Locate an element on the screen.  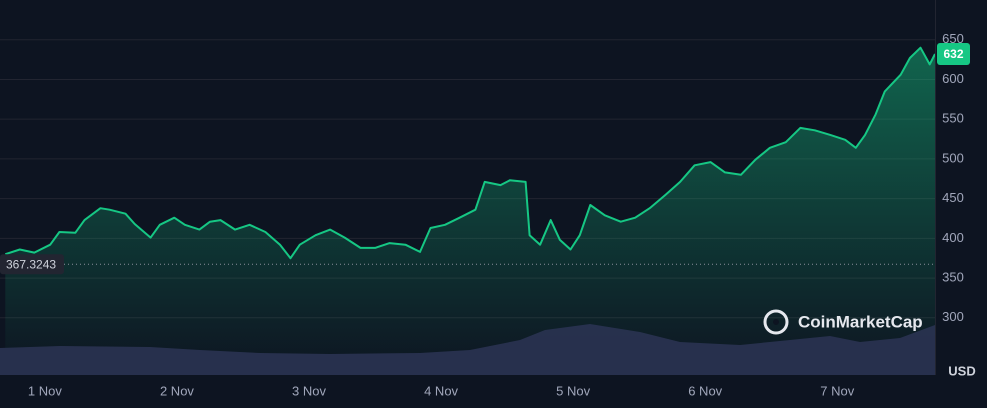
watermark: CoinMarketCap is located at coordinates (843, 322).